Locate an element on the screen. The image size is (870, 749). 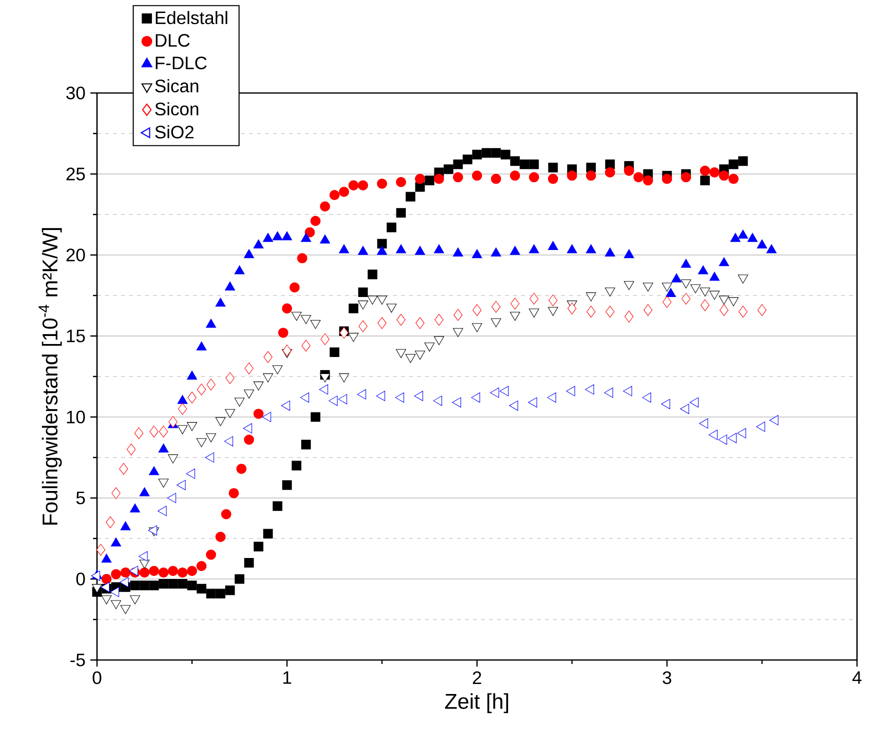
x-tick-label: 1 is located at coordinates (287, 677).